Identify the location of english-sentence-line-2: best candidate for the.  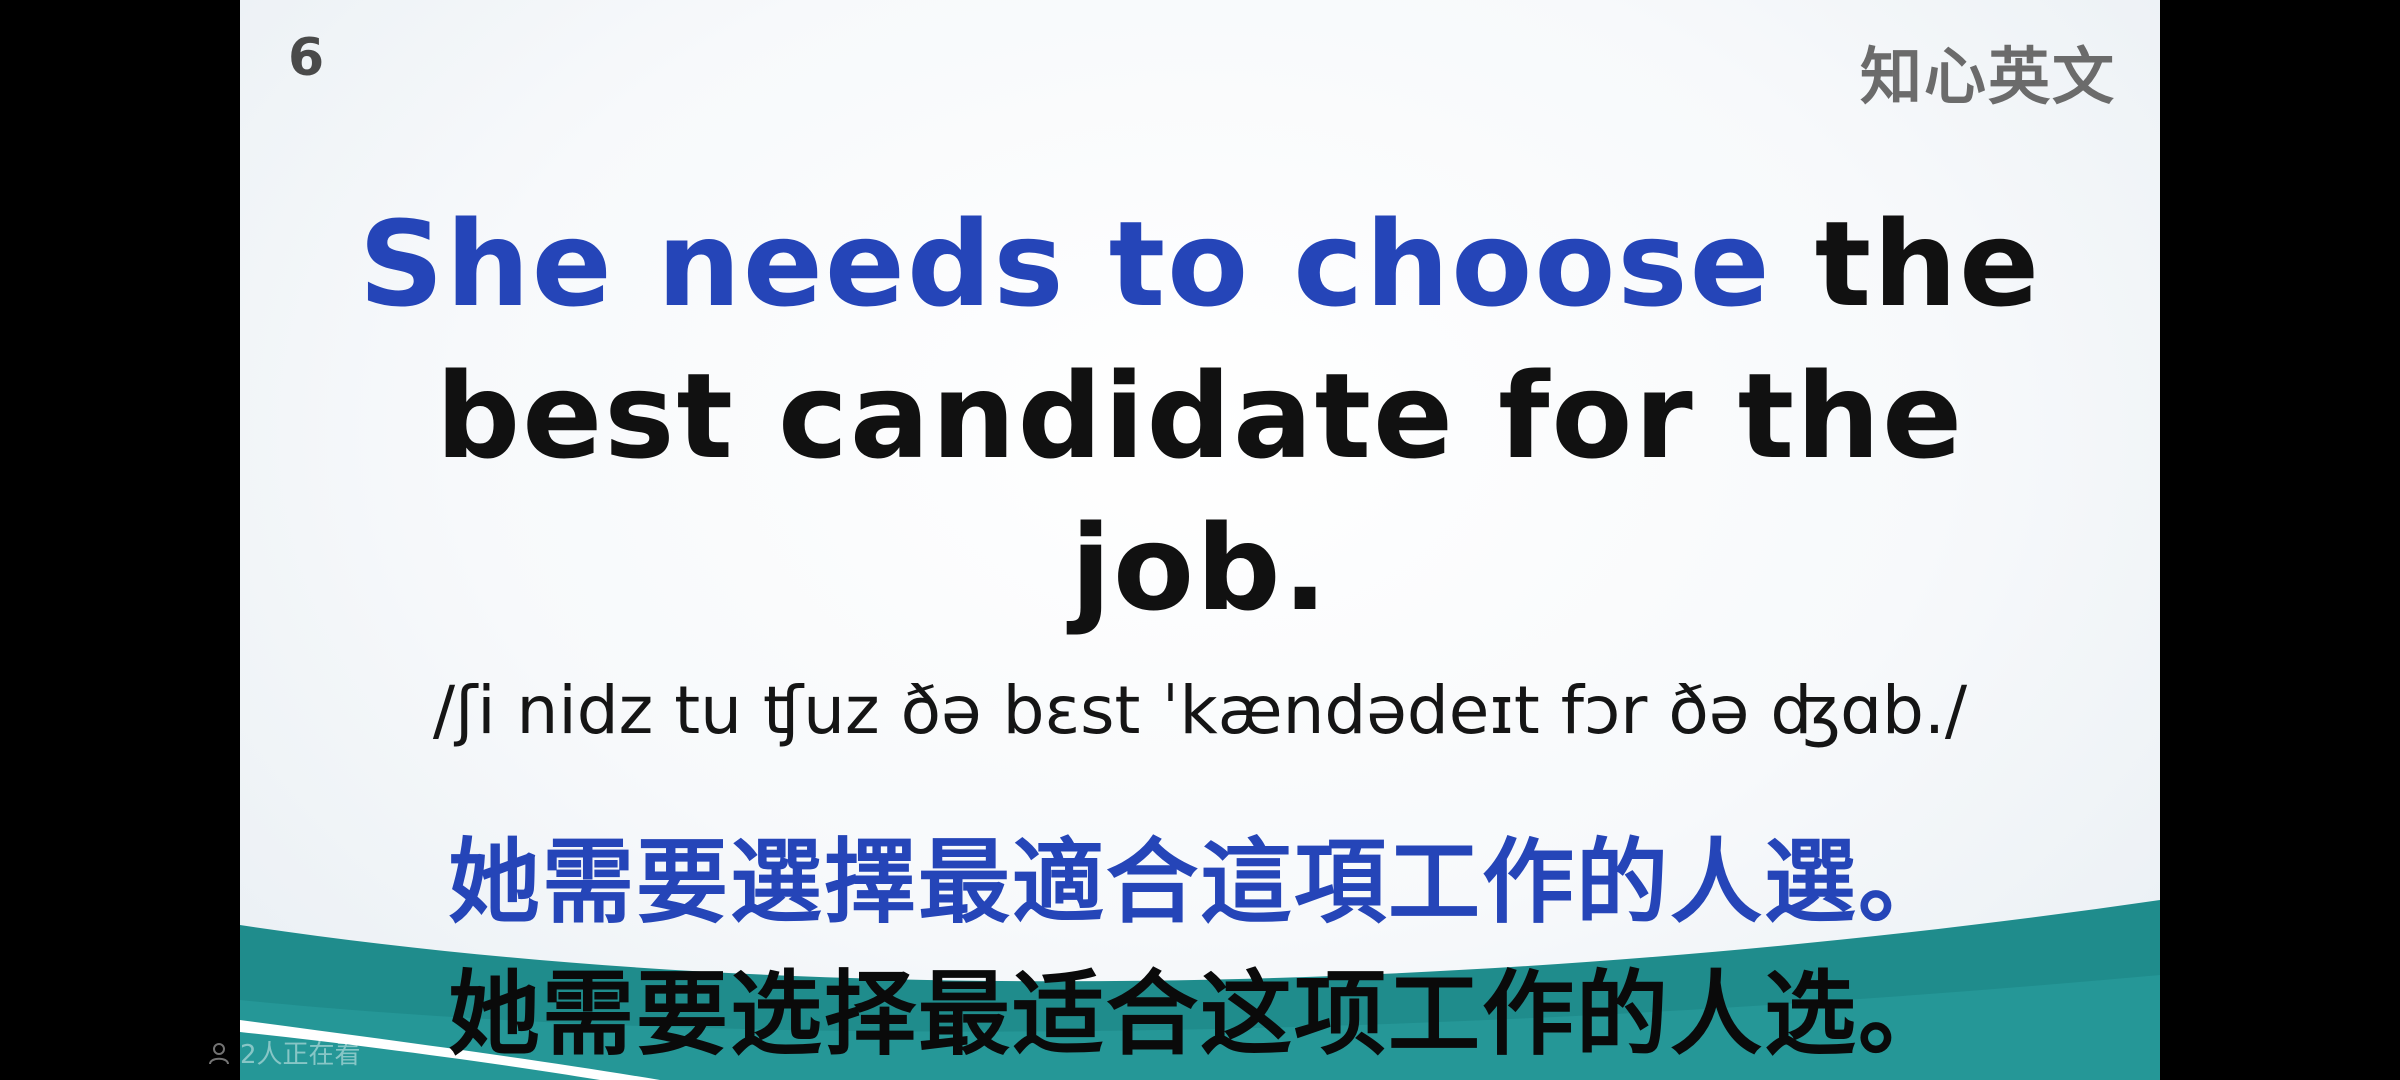
(1200, 416).